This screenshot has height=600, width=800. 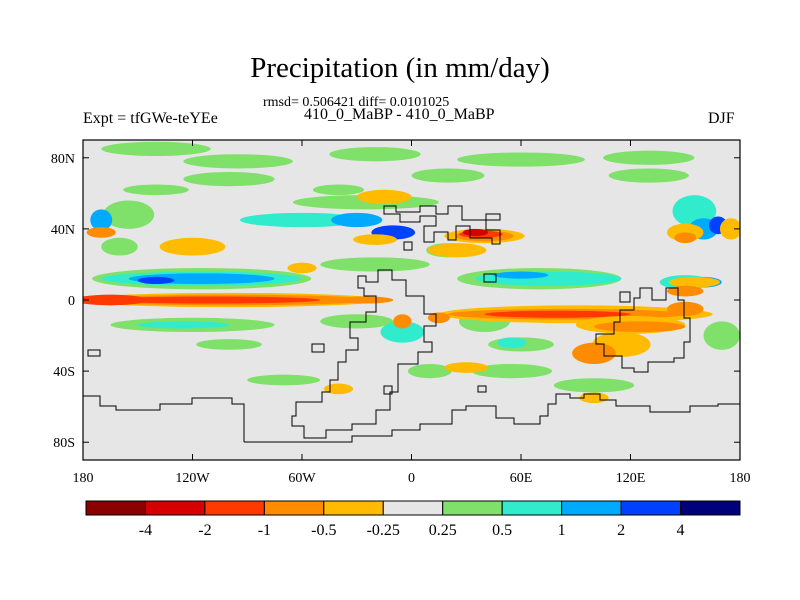 I want to click on colorbar-label: -0.5, so click(x=323, y=530).